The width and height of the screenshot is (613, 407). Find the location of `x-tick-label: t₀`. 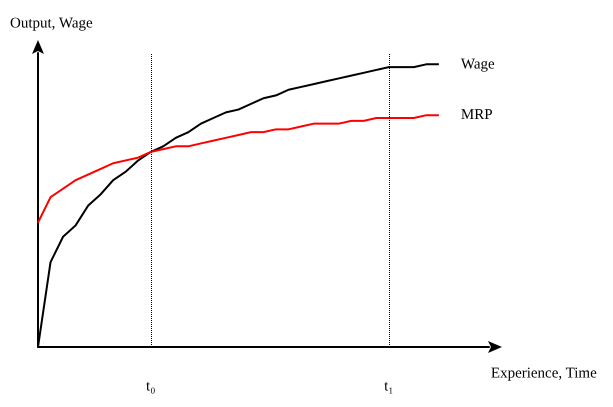

x-tick-label: t₀ is located at coordinates (151, 386).